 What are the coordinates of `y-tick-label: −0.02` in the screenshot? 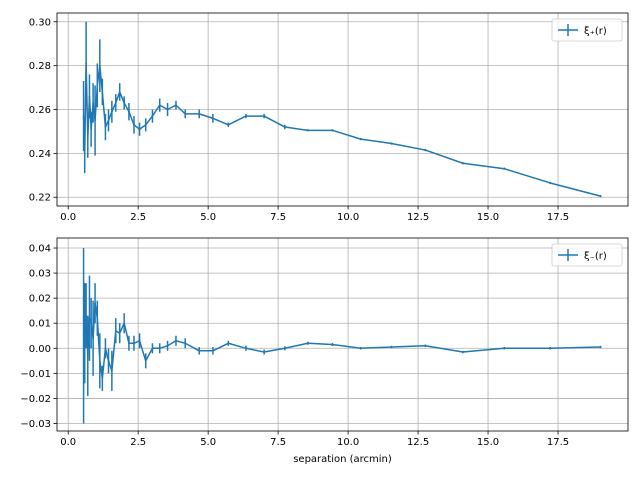 It's located at (35, 399).